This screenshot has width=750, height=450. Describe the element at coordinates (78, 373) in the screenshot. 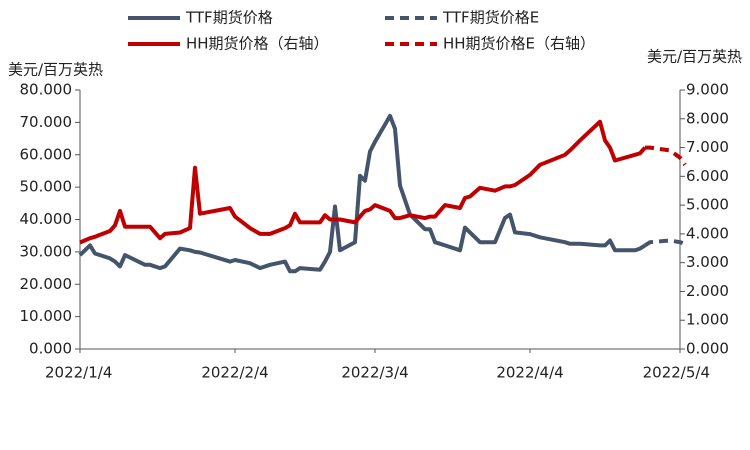

I see `x-tick-label: 2022/1/4` at that location.